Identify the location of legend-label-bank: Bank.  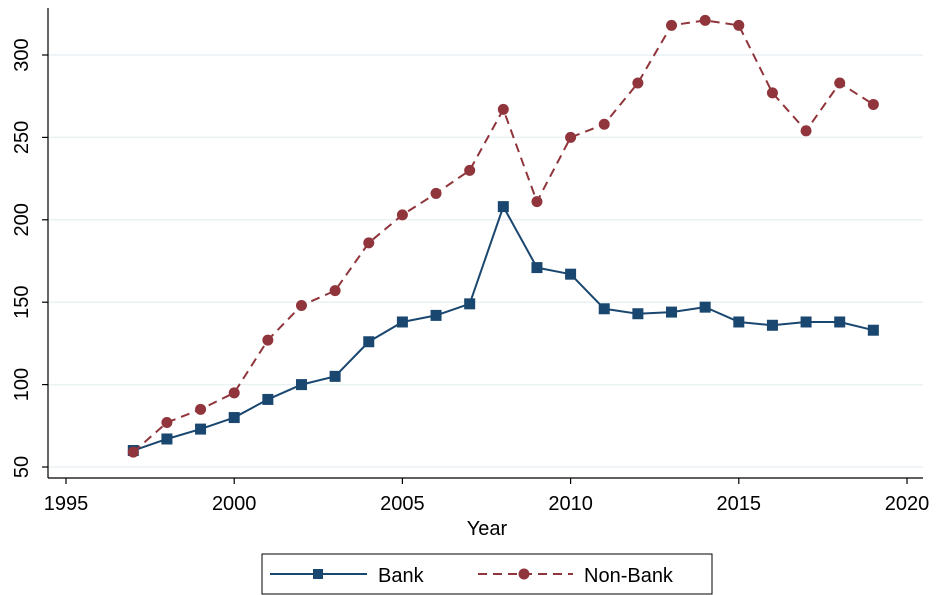
(401, 576).